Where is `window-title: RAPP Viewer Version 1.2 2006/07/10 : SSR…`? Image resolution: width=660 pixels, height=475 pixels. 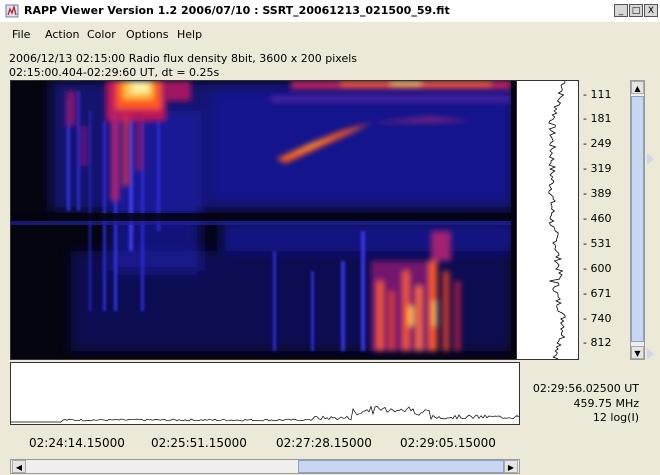
window-title: RAPP Viewer Version 1.2 2006/07/10 : SSR… is located at coordinates (237, 10).